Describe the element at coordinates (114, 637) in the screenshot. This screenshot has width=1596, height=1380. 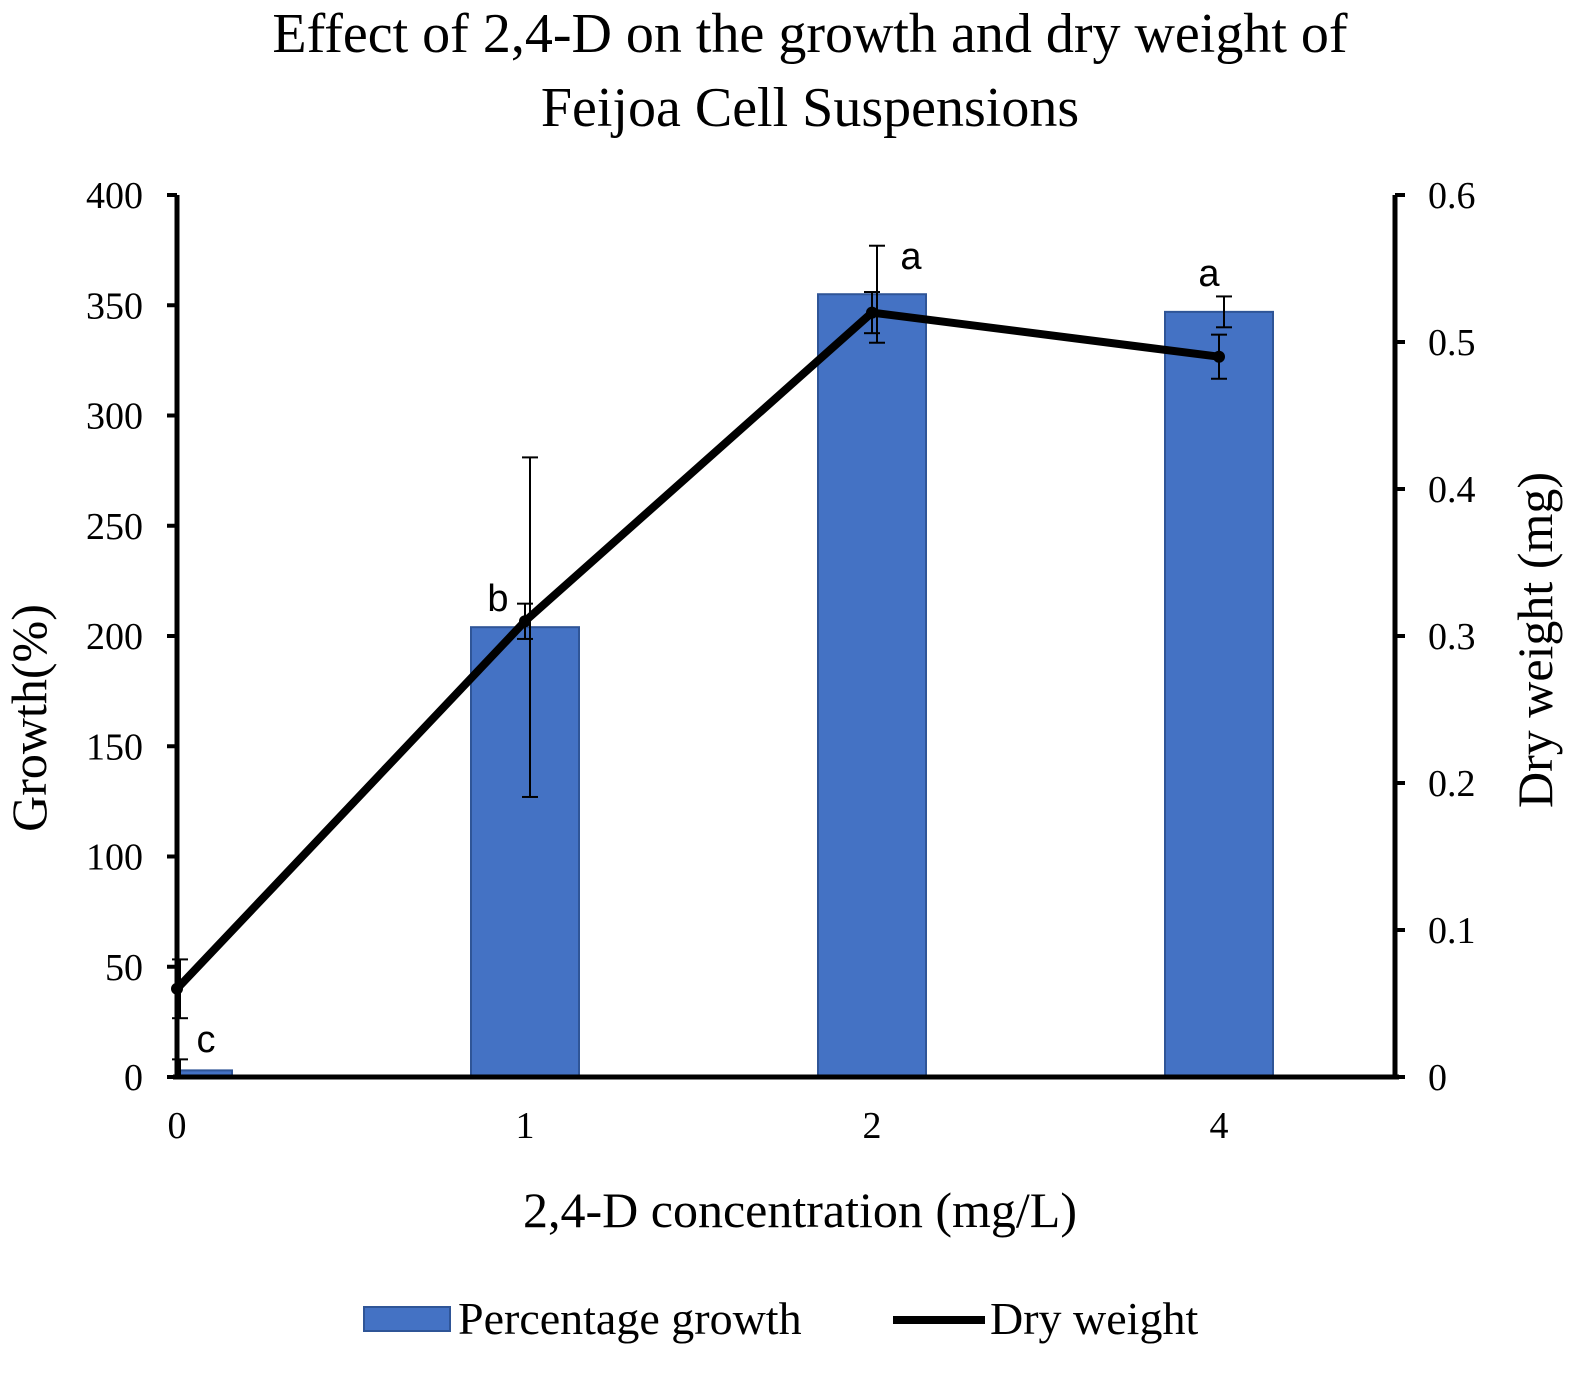
I see `y-left-tick-label-200: 200` at that location.